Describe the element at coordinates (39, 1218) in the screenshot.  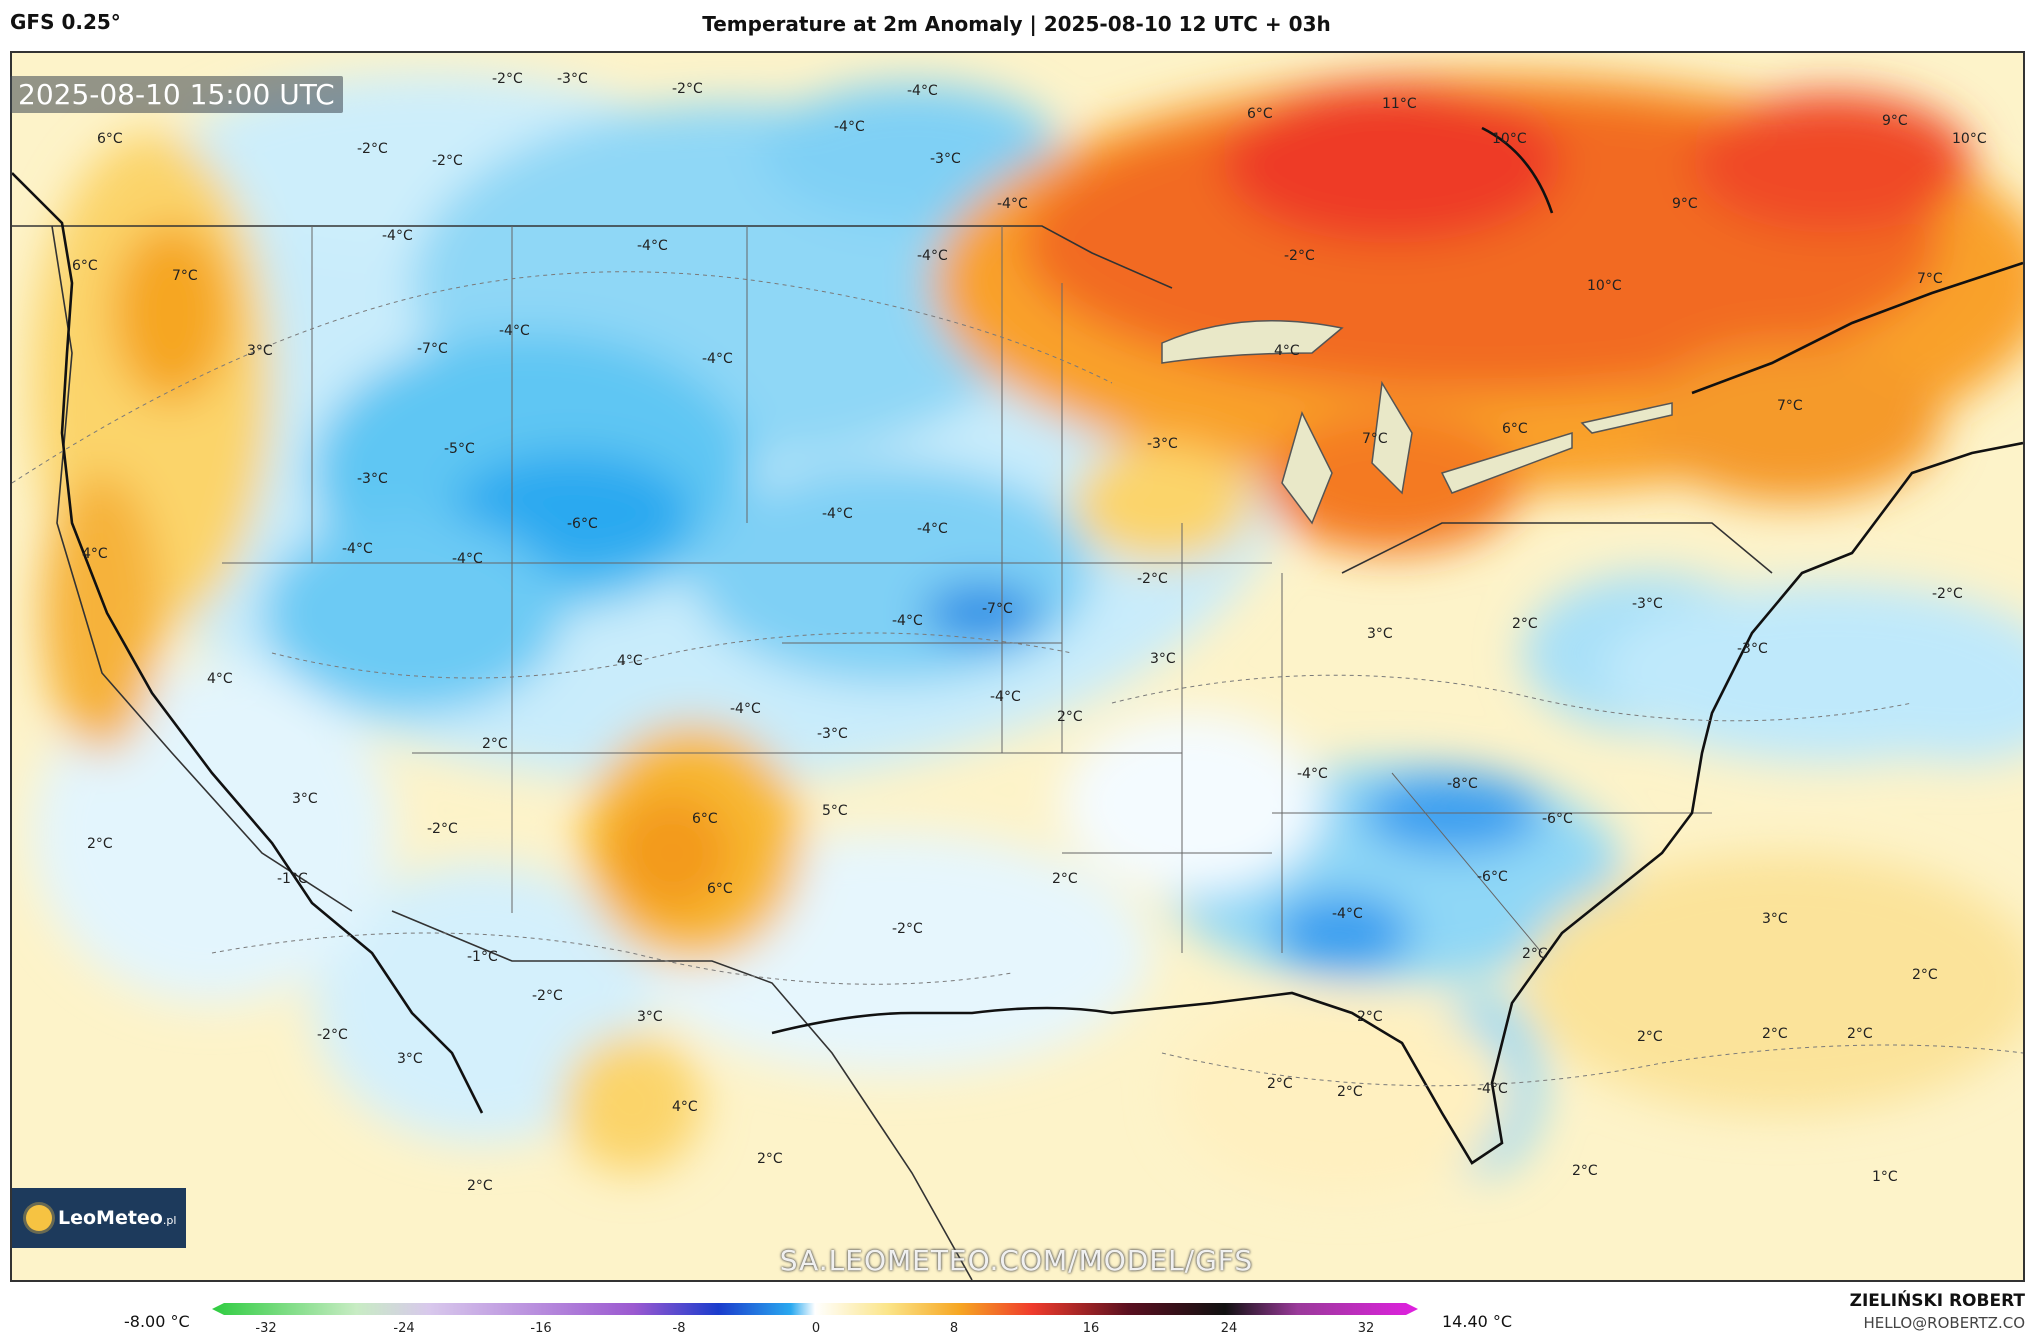
I see `sun-icon` at that location.